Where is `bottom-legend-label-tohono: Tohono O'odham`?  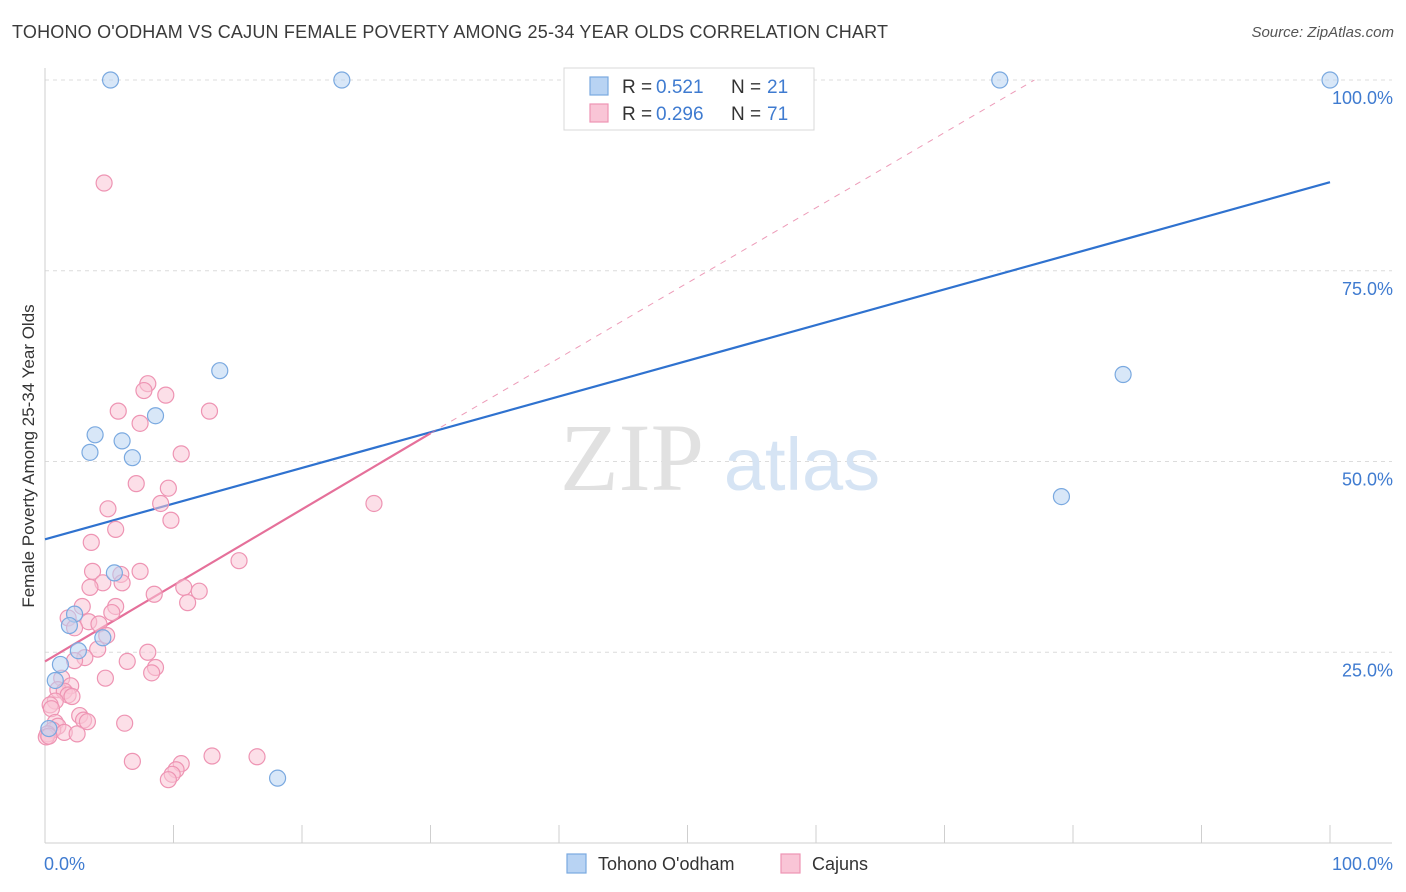
bottom-legend-label-tohono: Tohono O'odham is located at coordinates (666, 864).